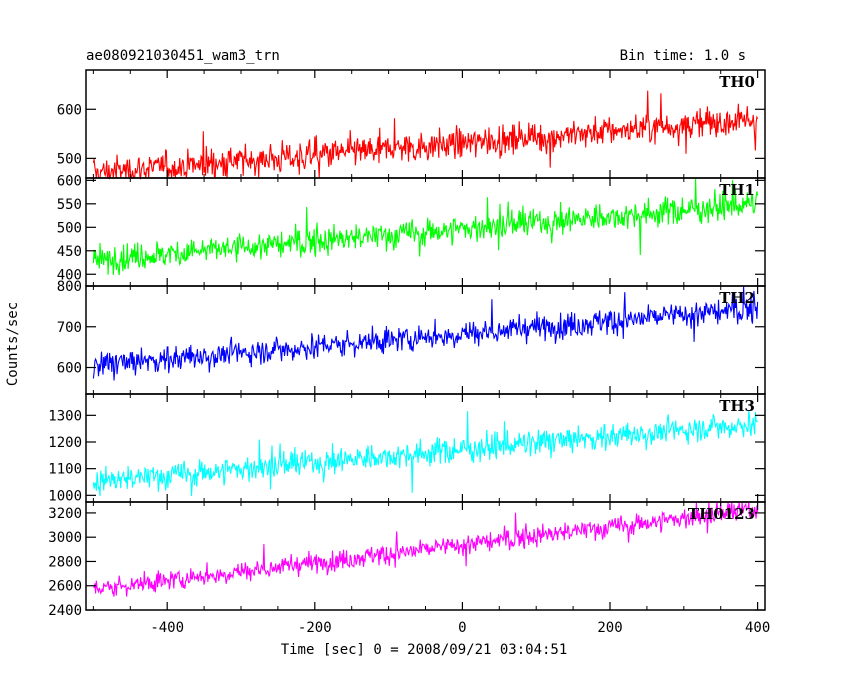 The height and width of the screenshot is (680, 850). Describe the element at coordinates (65, 611) in the screenshot. I see `y-tick-label: 2400` at that location.